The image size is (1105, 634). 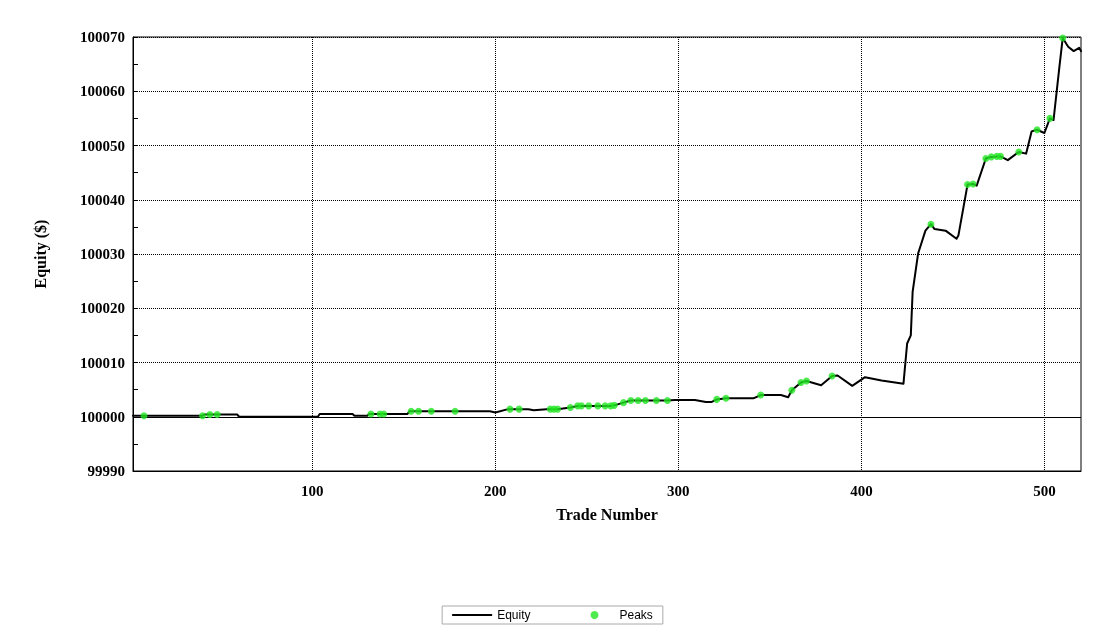 I want to click on x-tick-label: 400, so click(x=861, y=490).